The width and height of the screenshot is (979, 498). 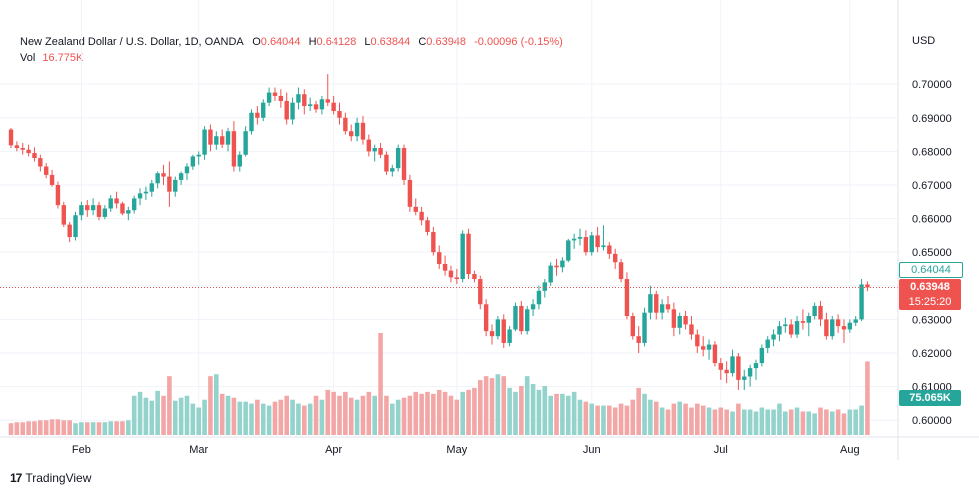 I want to click on low-label: L, so click(x=367, y=42).